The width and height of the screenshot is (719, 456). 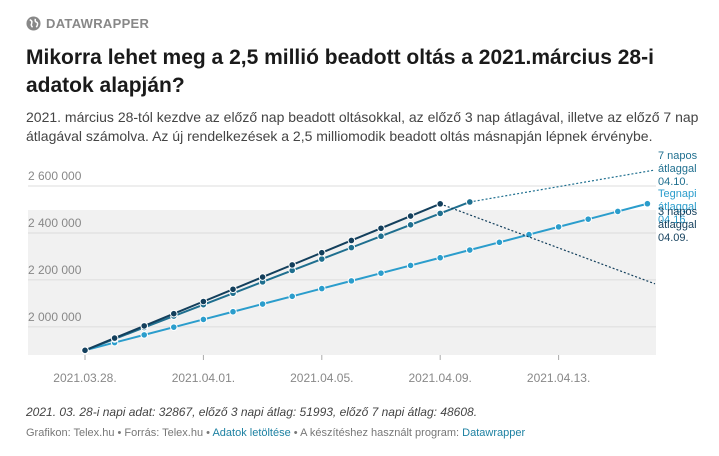 I want to click on brand: DATAWRAPPER, so click(x=87, y=23).